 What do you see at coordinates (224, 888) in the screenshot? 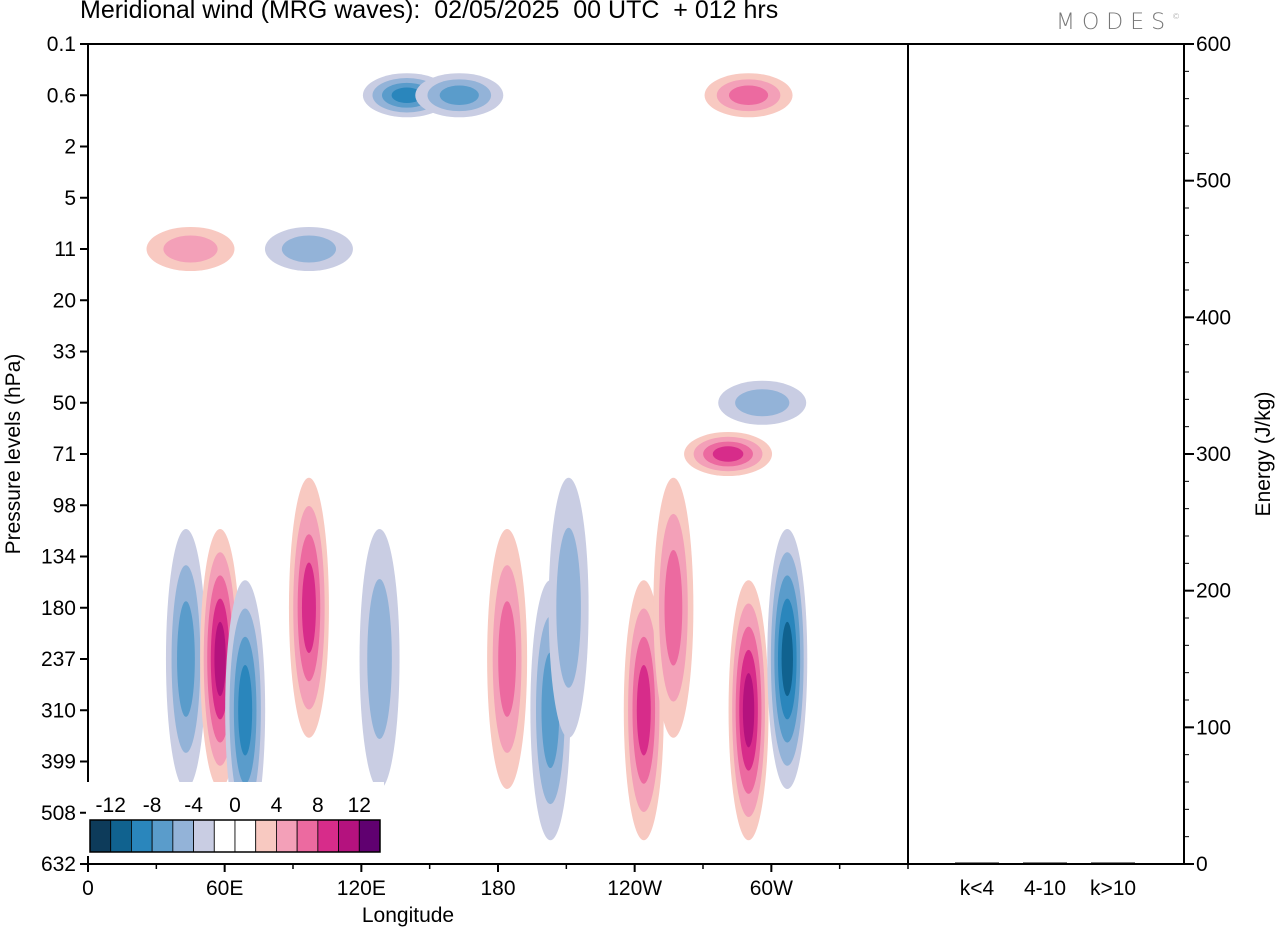
I see `x-tick-label: 60E` at bounding box center [224, 888].